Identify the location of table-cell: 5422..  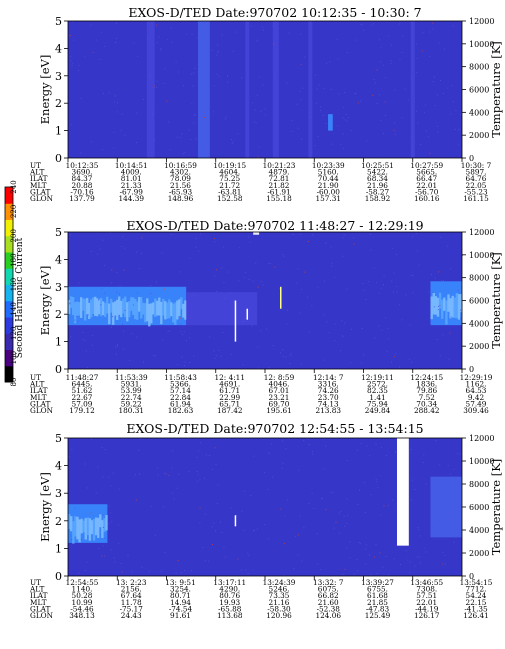
(377, 172).